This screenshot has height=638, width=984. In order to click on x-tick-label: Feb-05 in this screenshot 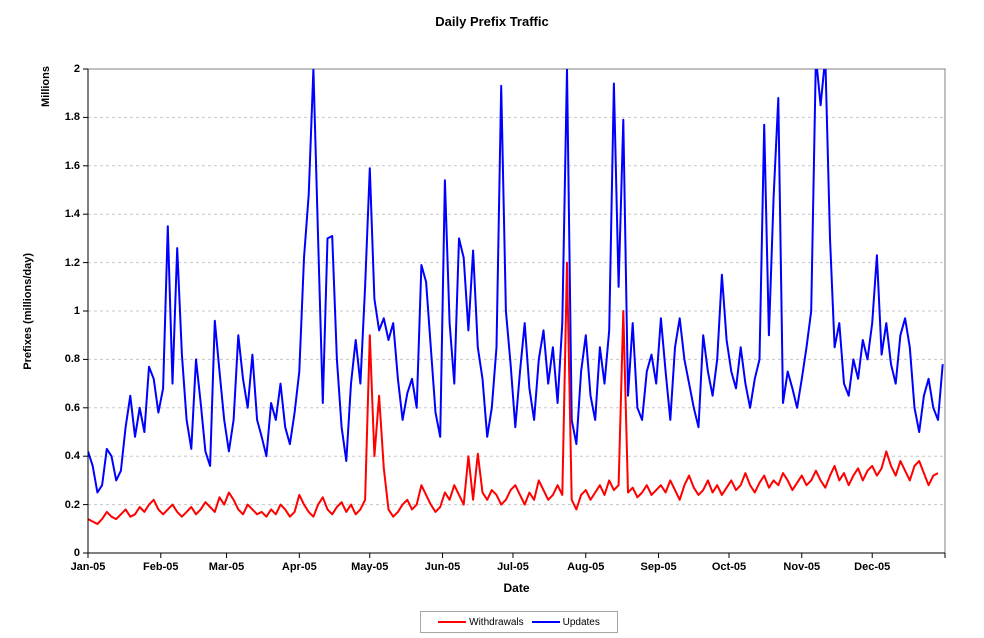, I will do `click(161, 567)`.